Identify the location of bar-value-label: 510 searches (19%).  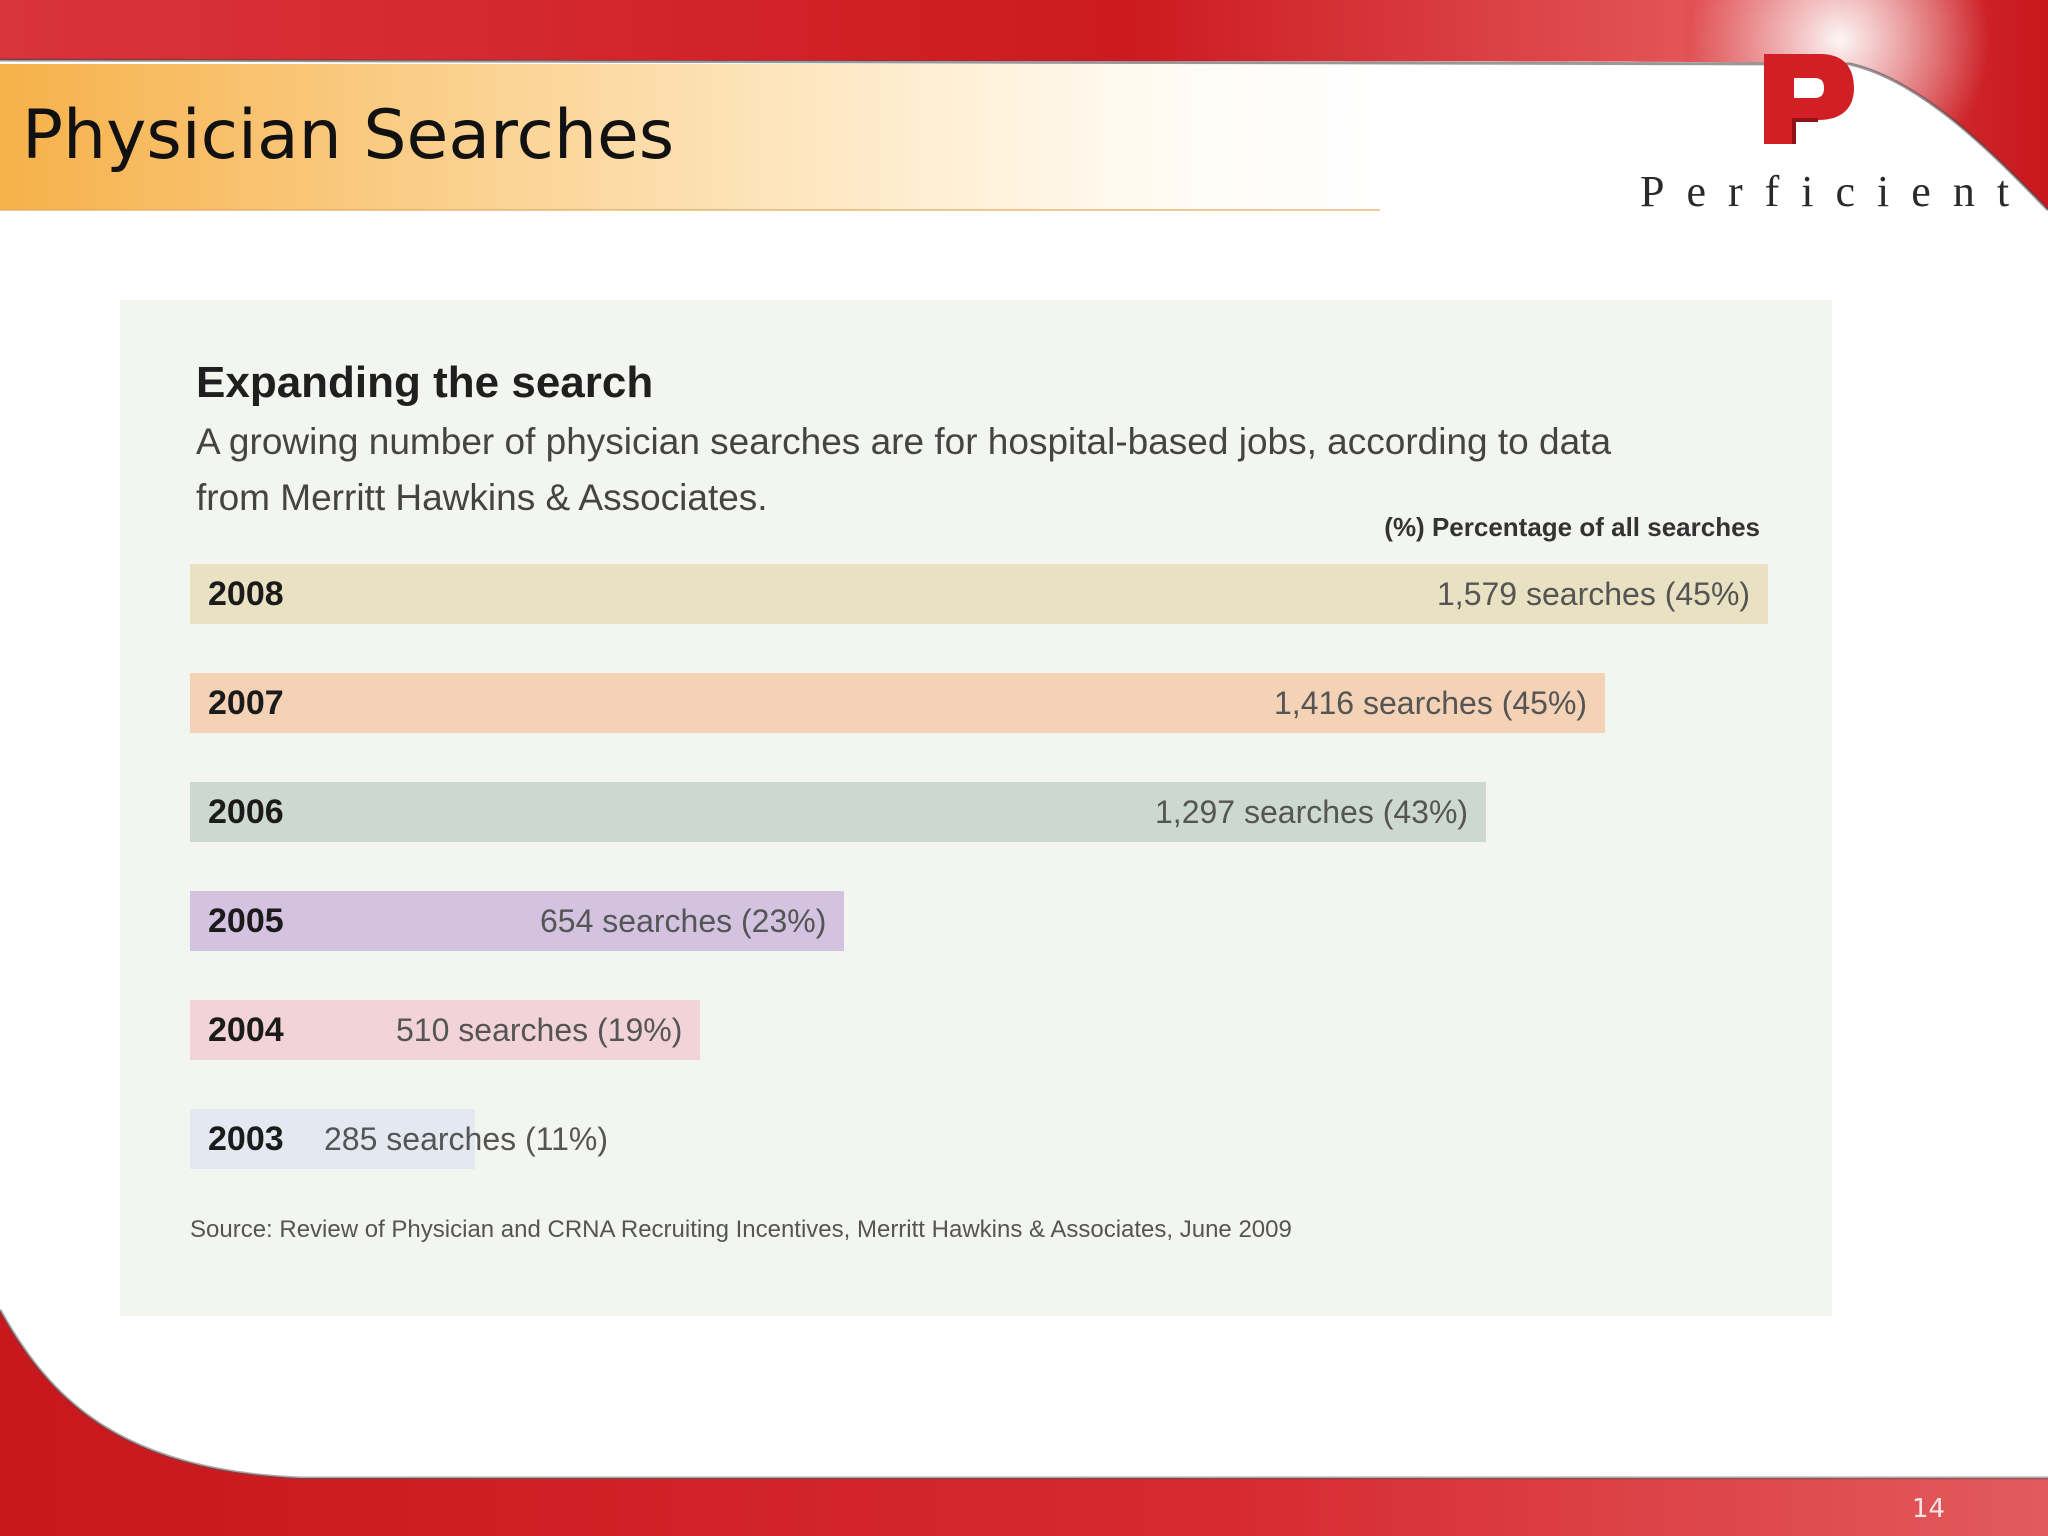
(539, 1030).